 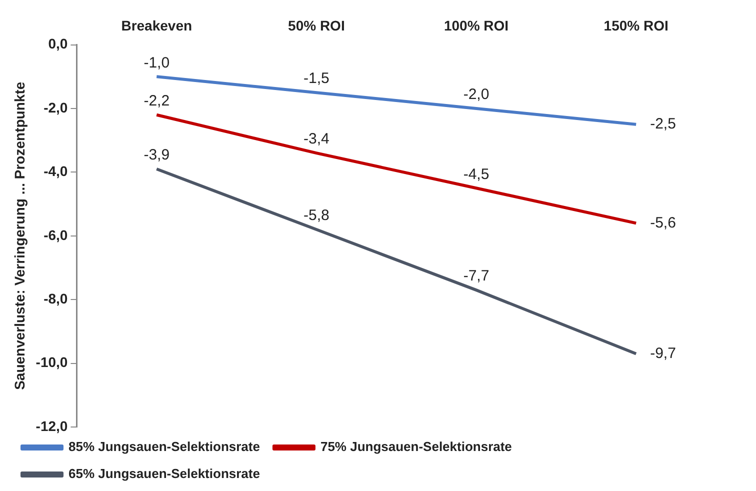 I want to click on data-label: -1,5, so click(x=317, y=79).